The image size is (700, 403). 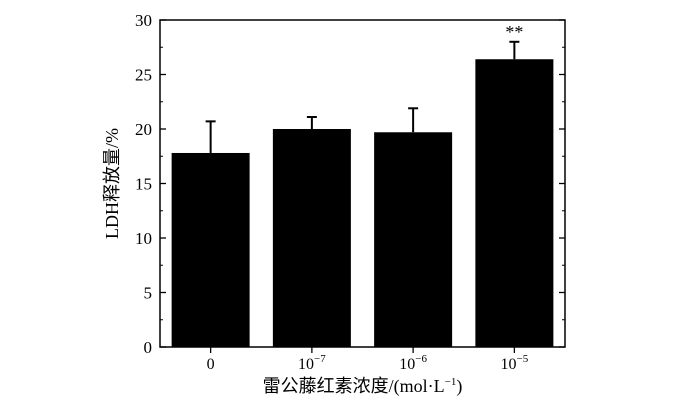 I want to click on x-axis: 0 10⁻⁷ 10⁻⁶ 10⁻⁵, so click(x=368, y=360).